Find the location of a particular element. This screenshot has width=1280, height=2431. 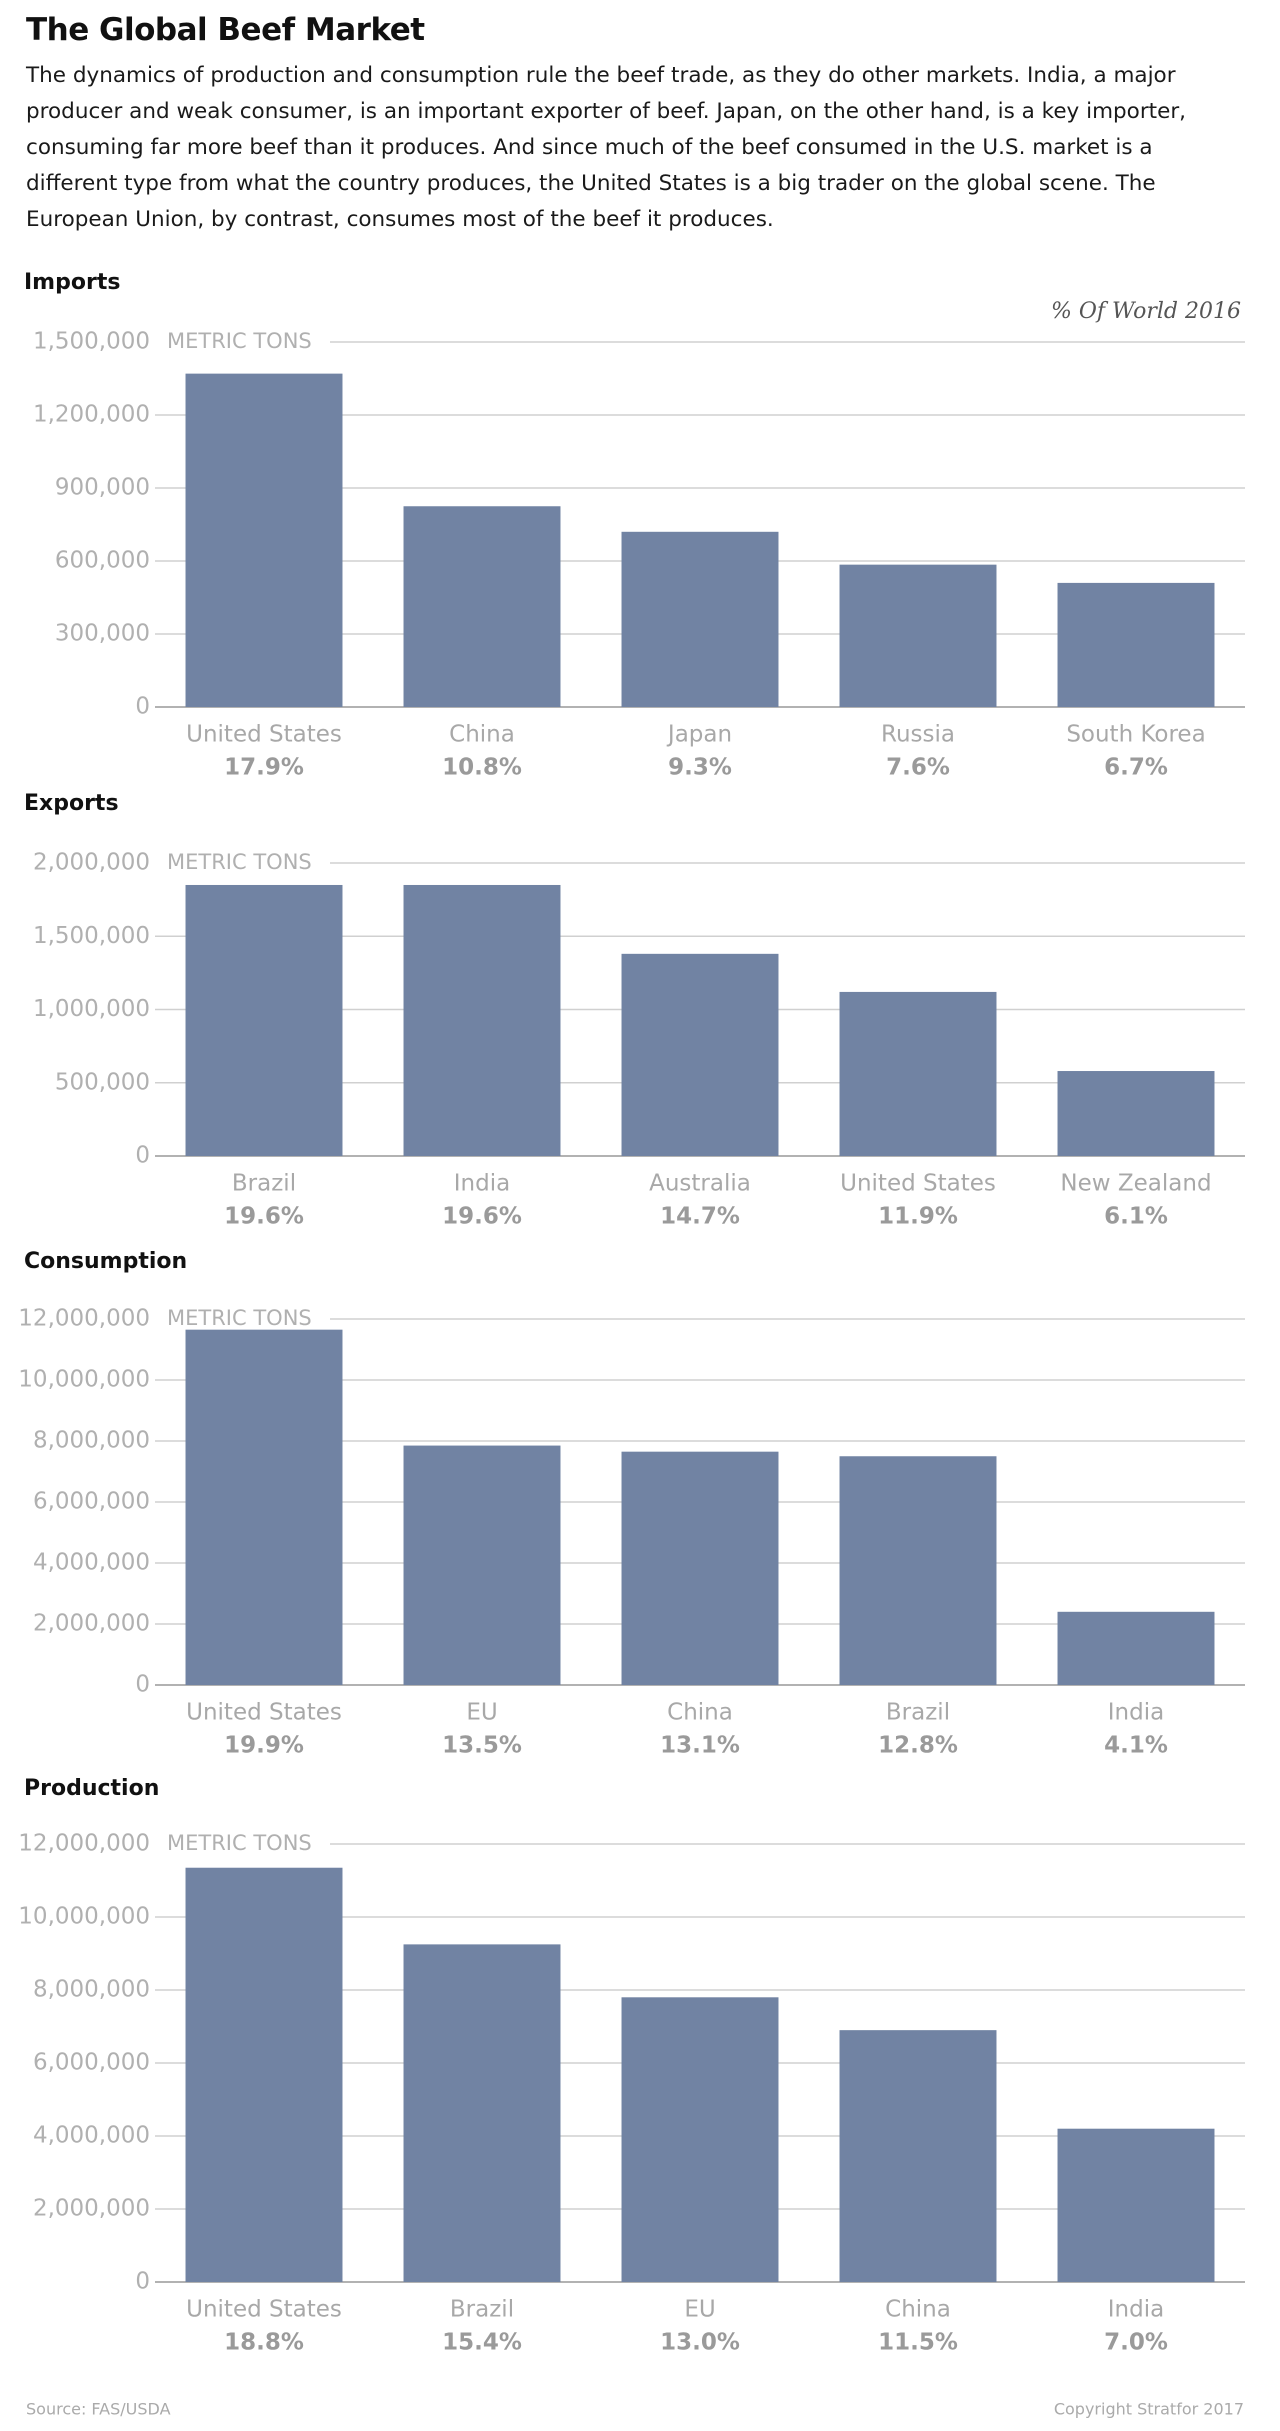

x-tick-label: Australia is located at coordinates (700, 1184).